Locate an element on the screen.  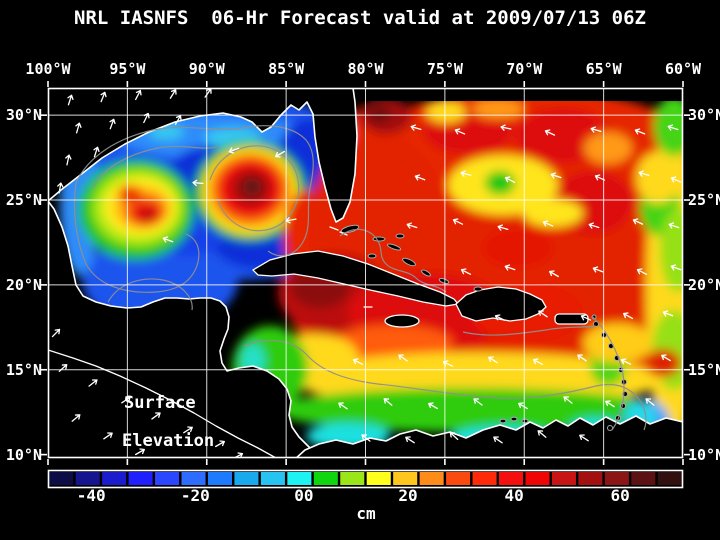
colorbar-tick-label: 60 is located at coordinates (620, 495).